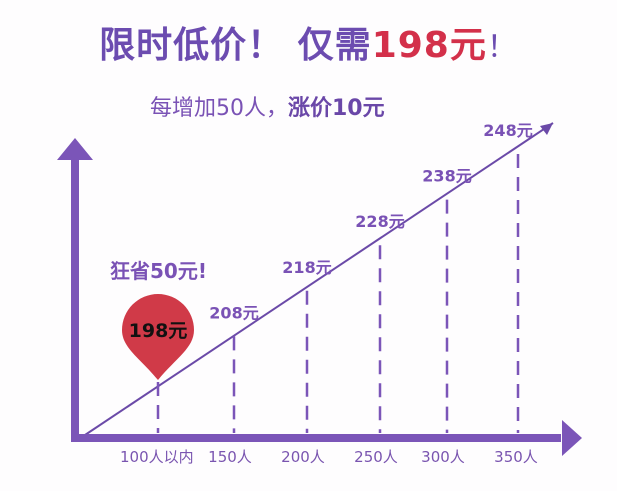  What do you see at coordinates (303, 457) in the screenshot?
I see `x-tick-label: 200人` at bounding box center [303, 457].